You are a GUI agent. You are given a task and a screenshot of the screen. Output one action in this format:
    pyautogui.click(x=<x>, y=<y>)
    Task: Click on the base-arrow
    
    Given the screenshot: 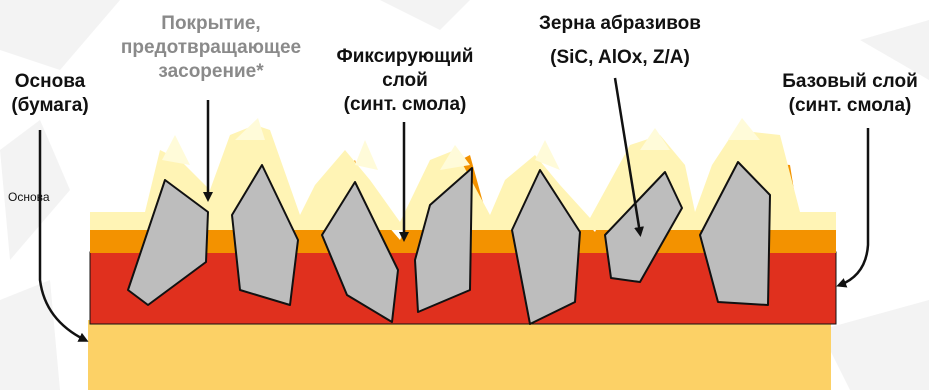 What is the action you would take?
    pyautogui.click(x=63, y=236)
    